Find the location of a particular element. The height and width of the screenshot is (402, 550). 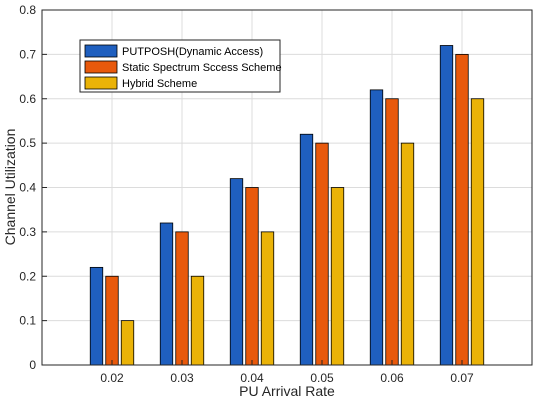

legend-label: Hybrid Scheme is located at coordinates (159, 84).